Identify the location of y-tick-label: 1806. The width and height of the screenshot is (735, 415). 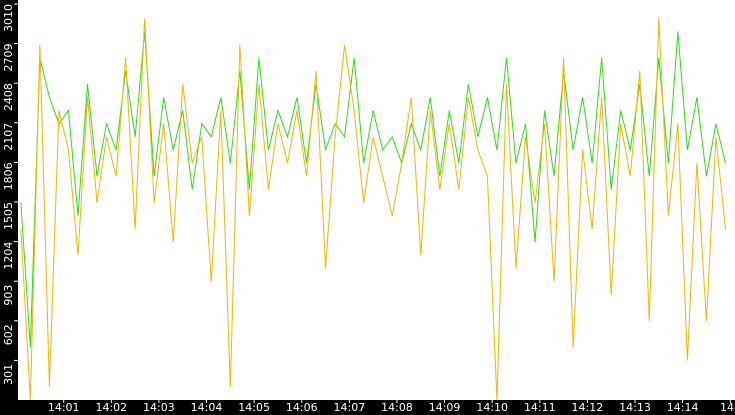
(8, 176).